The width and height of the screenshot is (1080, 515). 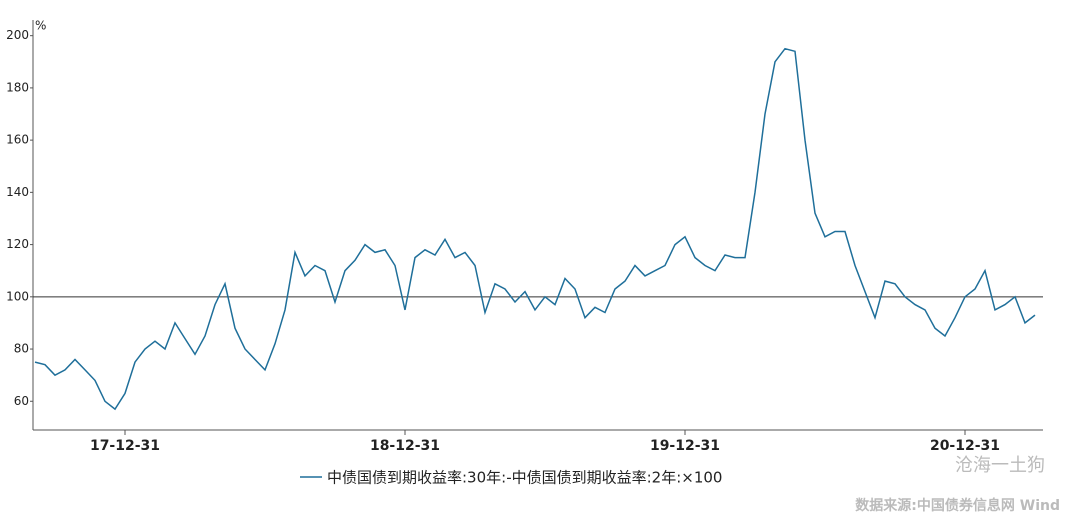 What do you see at coordinates (17, 296) in the screenshot?
I see `y-tick-label: 100` at bounding box center [17, 296].